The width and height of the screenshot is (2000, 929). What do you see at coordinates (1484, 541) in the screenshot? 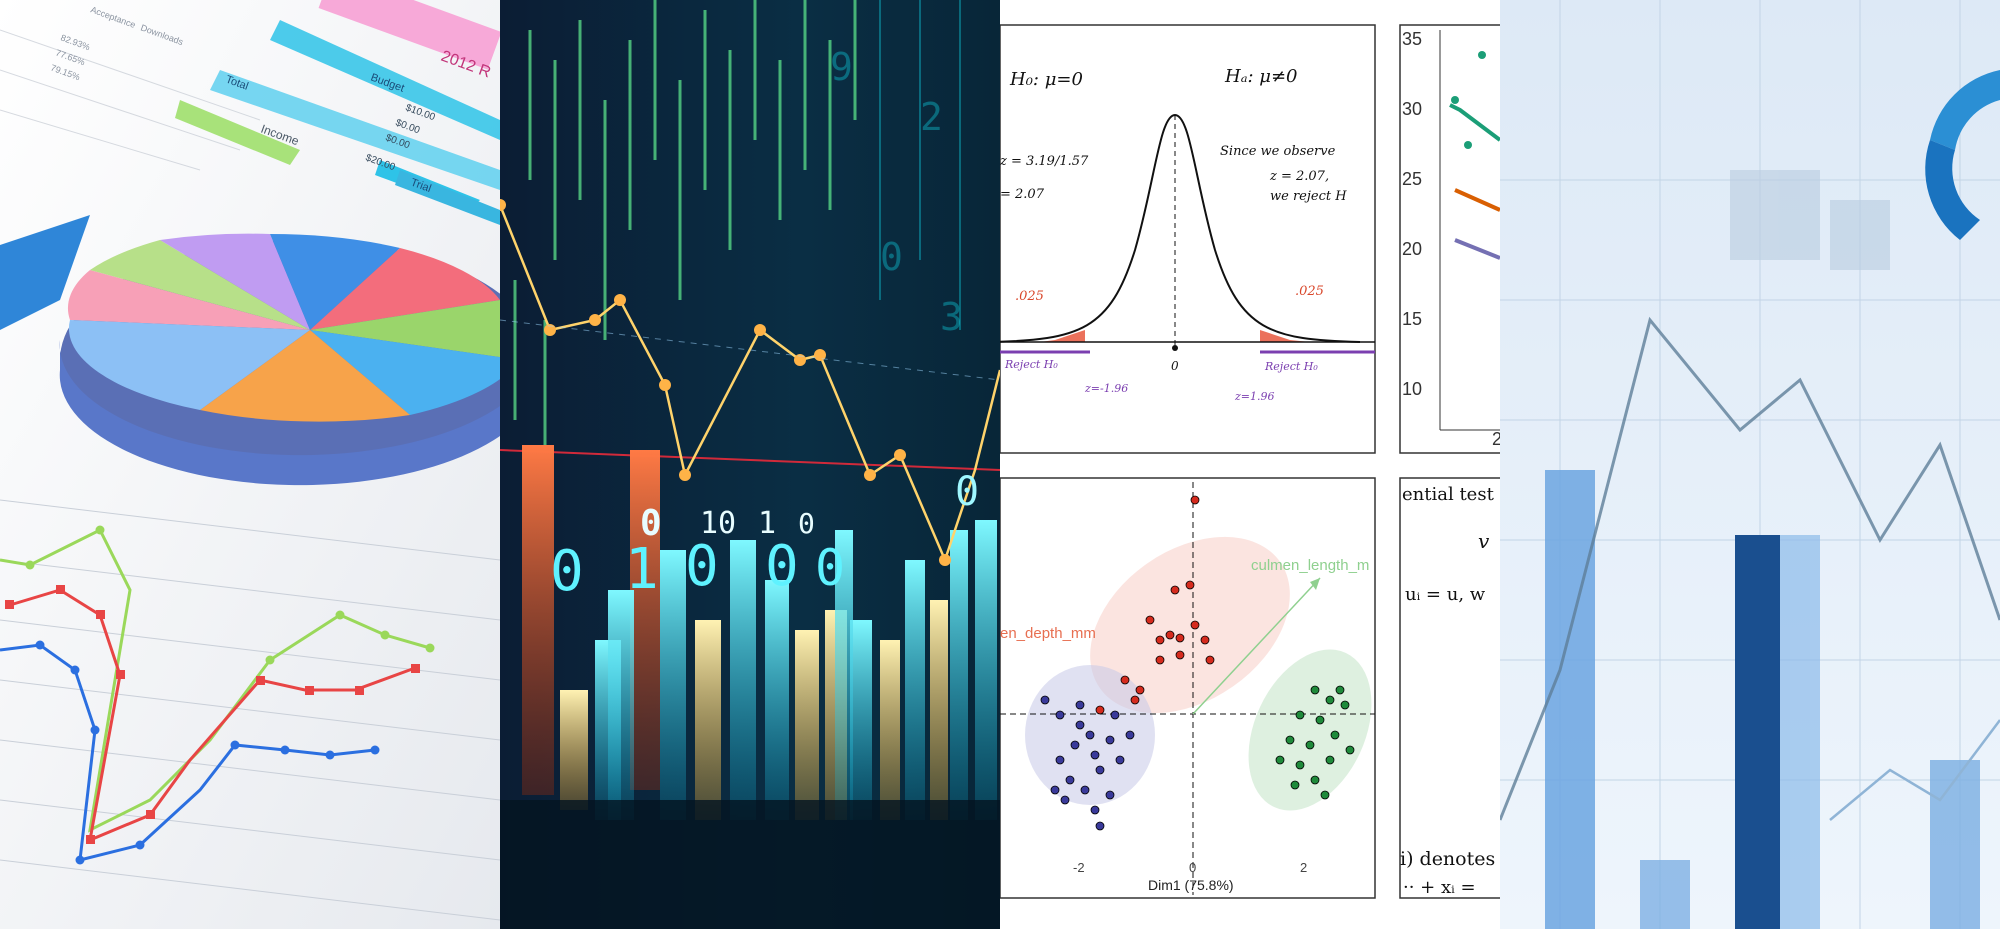
I see `formula-line: v` at bounding box center [1484, 541].